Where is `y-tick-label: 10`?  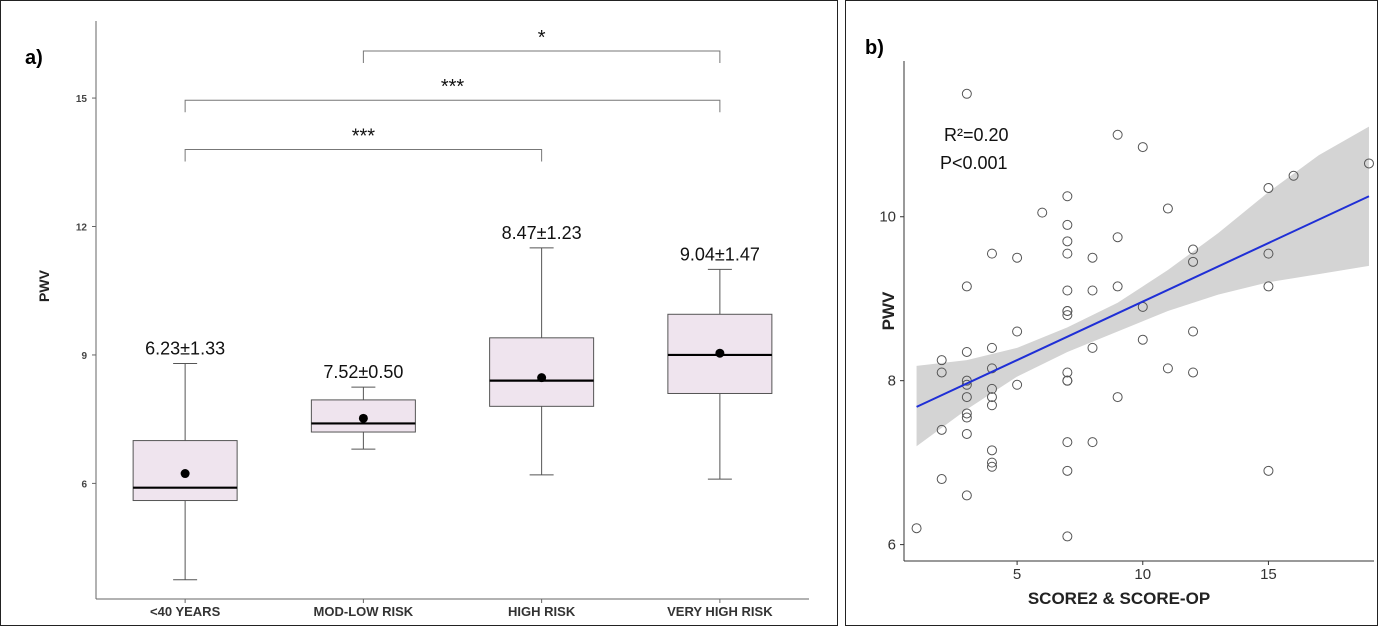 y-tick-label: 10 is located at coordinates (887, 217).